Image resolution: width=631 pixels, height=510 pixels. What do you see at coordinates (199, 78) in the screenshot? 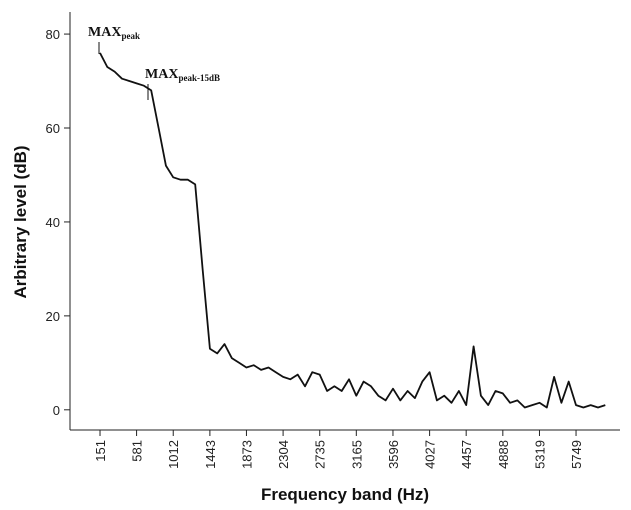
I see `annotation-sub: peak-15dB` at bounding box center [199, 78].